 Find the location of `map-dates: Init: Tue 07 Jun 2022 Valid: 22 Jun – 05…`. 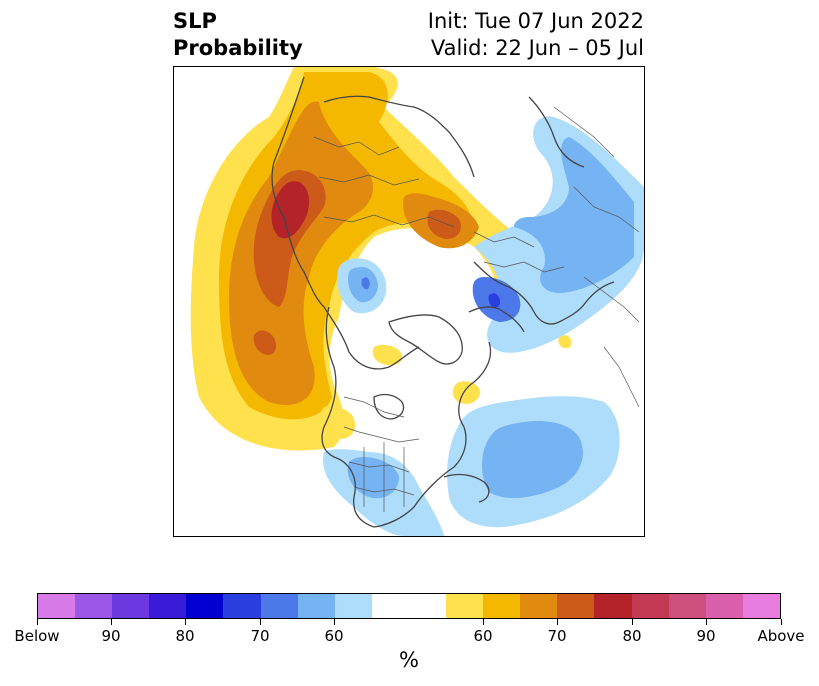

map-dates: Init: Tue 07 Jun 2022 Valid: 22 Jun – 05… is located at coordinates (536, 35).